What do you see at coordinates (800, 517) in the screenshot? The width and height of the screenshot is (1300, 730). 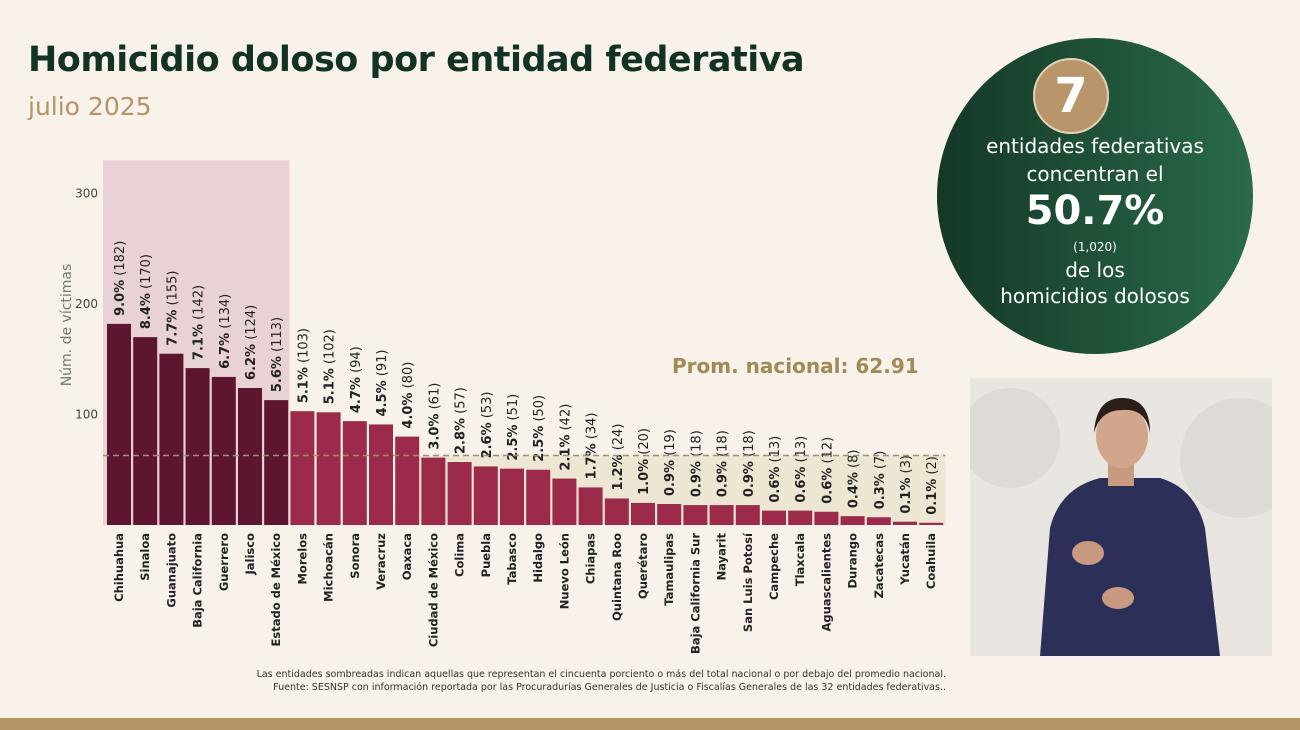 I see `bar-tlaxcala` at bounding box center [800, 517].